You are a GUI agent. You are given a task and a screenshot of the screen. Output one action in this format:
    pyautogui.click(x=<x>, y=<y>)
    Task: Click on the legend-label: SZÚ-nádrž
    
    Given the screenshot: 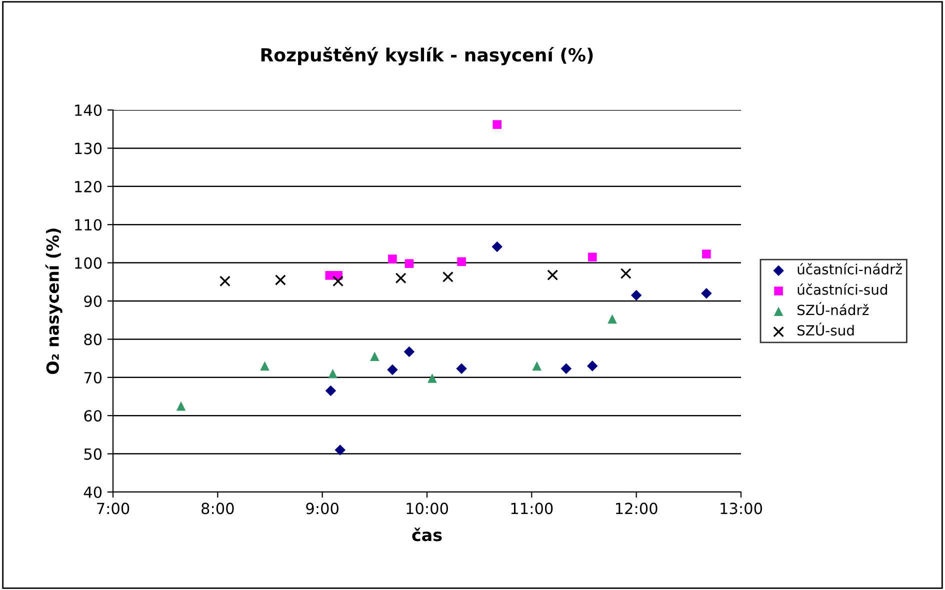 What is the action you would take?
    pyautogui.click(x=833, y=309)
    